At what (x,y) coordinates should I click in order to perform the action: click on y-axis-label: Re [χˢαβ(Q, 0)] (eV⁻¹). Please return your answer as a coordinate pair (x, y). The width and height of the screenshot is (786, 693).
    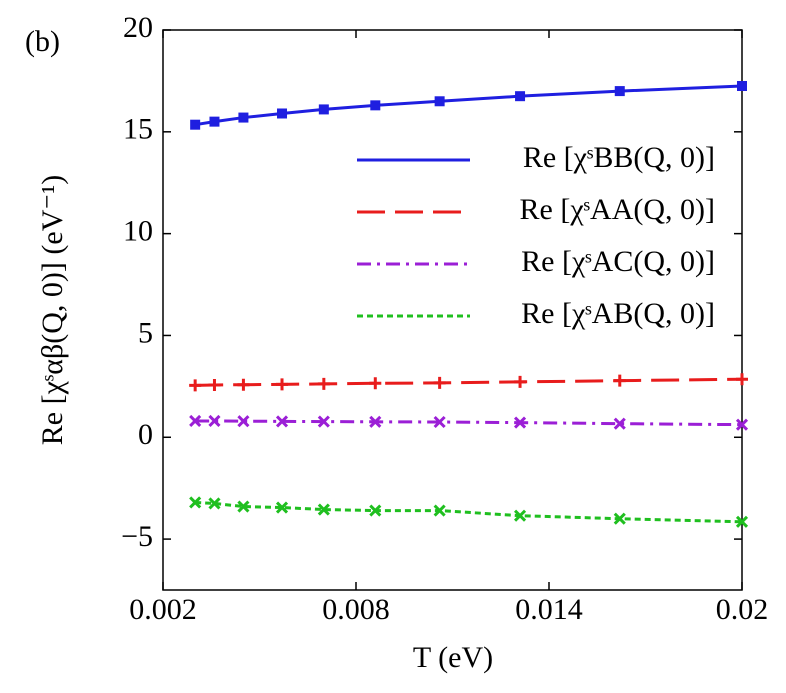
    Looking at the image, I should click on (52, 310).